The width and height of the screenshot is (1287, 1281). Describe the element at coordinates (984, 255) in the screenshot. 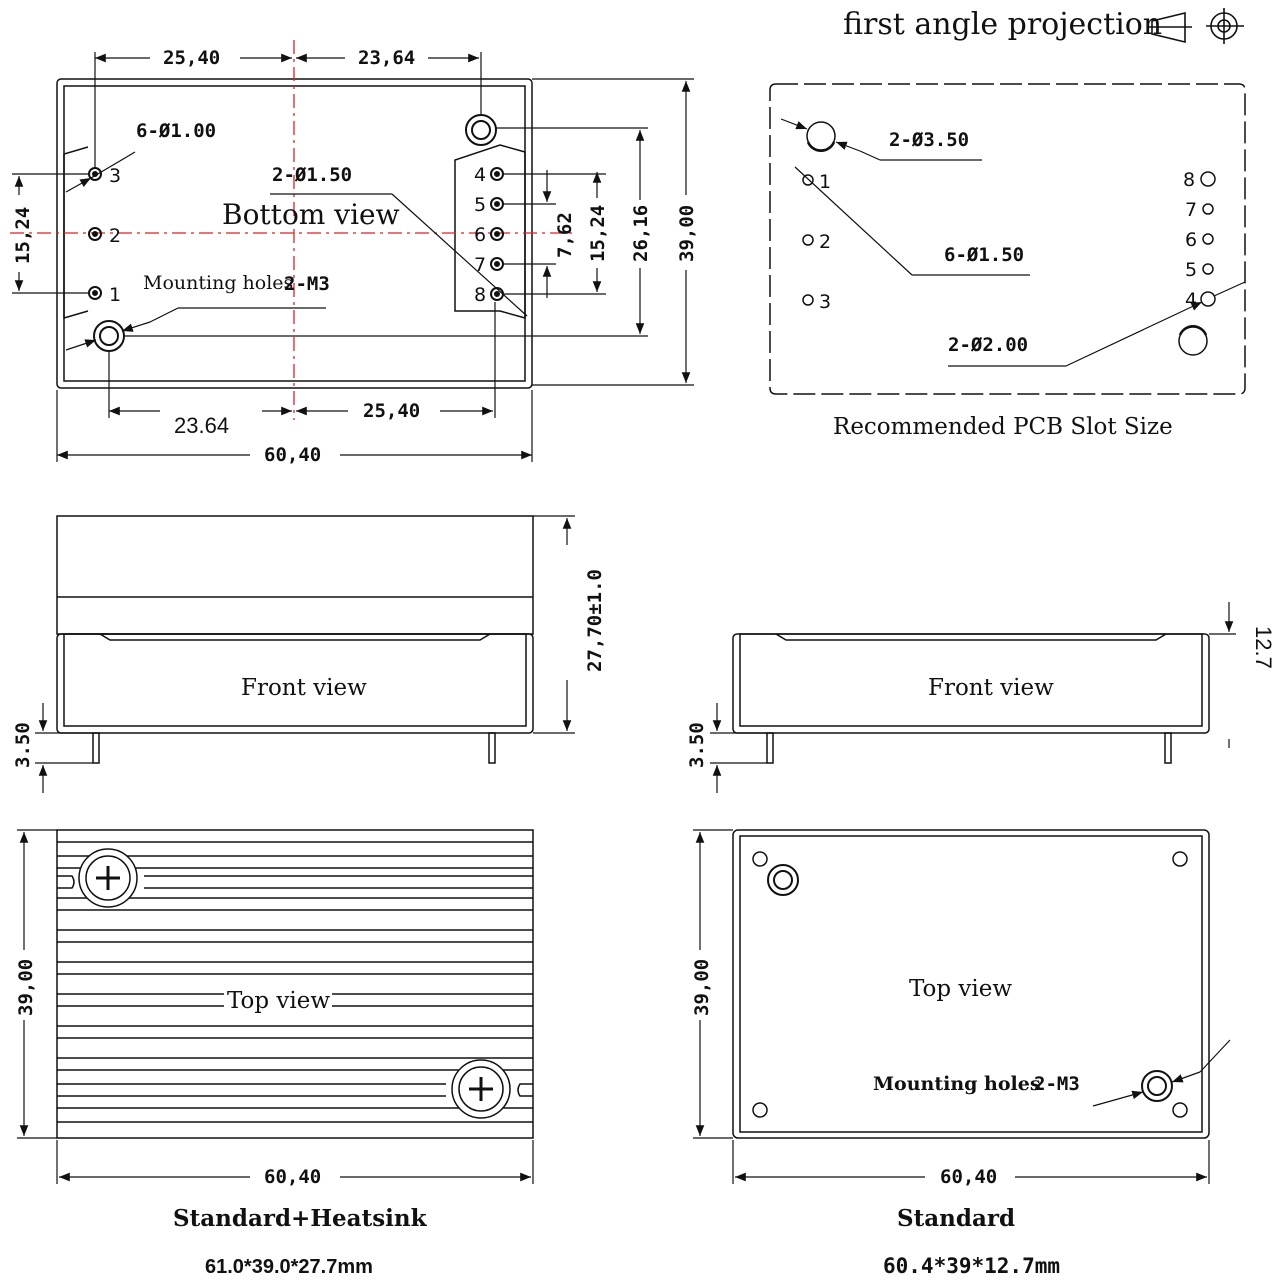

I see `pcb-callout-pin-hole: 6-Ø1.50` at that location.